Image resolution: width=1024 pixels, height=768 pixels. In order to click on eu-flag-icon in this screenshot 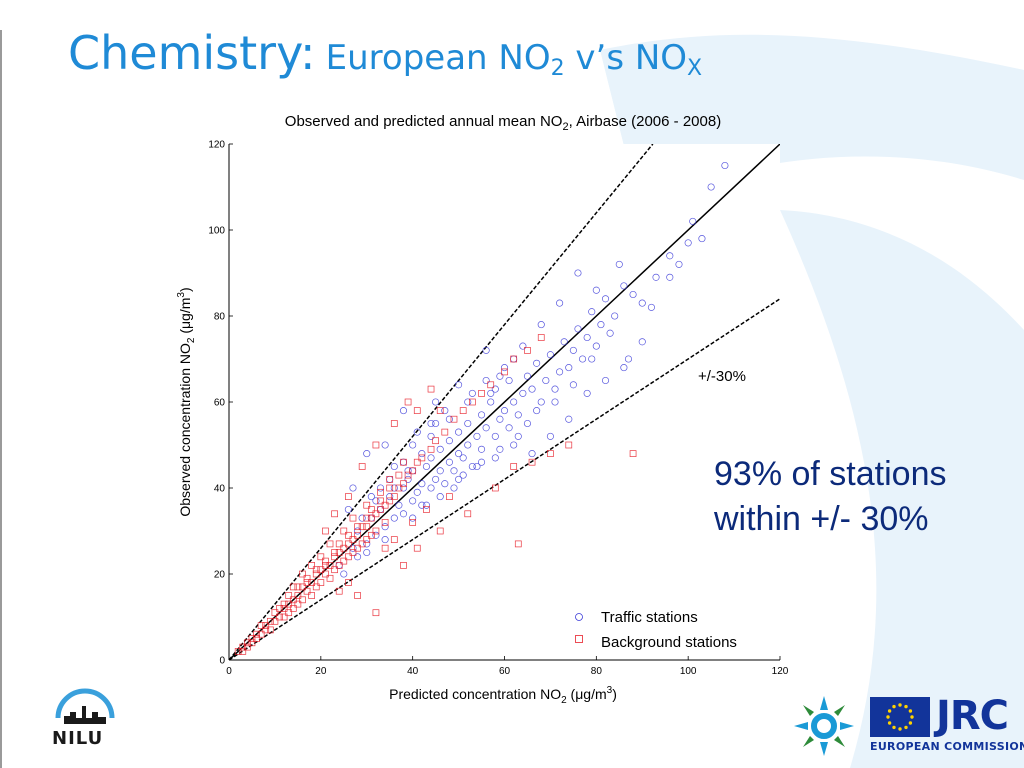, I will do `click(900, 717)`.